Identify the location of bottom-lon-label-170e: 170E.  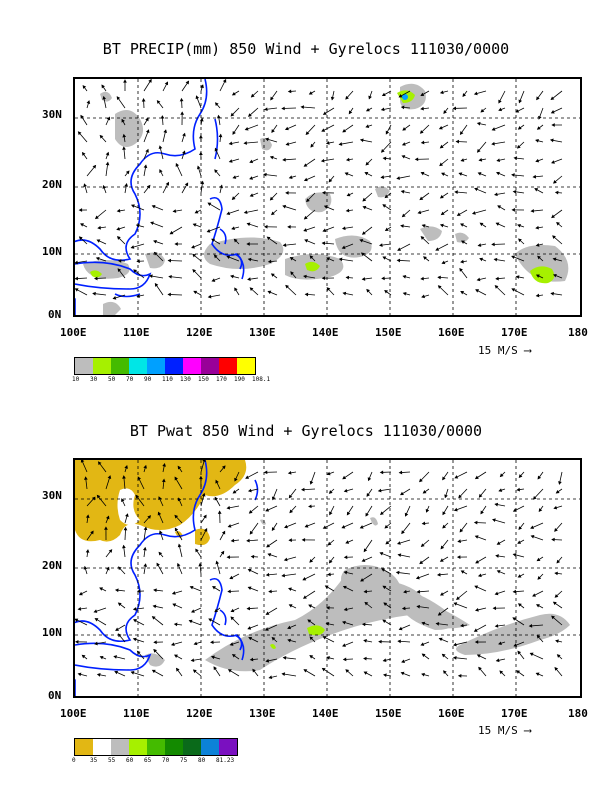
(514, 713).